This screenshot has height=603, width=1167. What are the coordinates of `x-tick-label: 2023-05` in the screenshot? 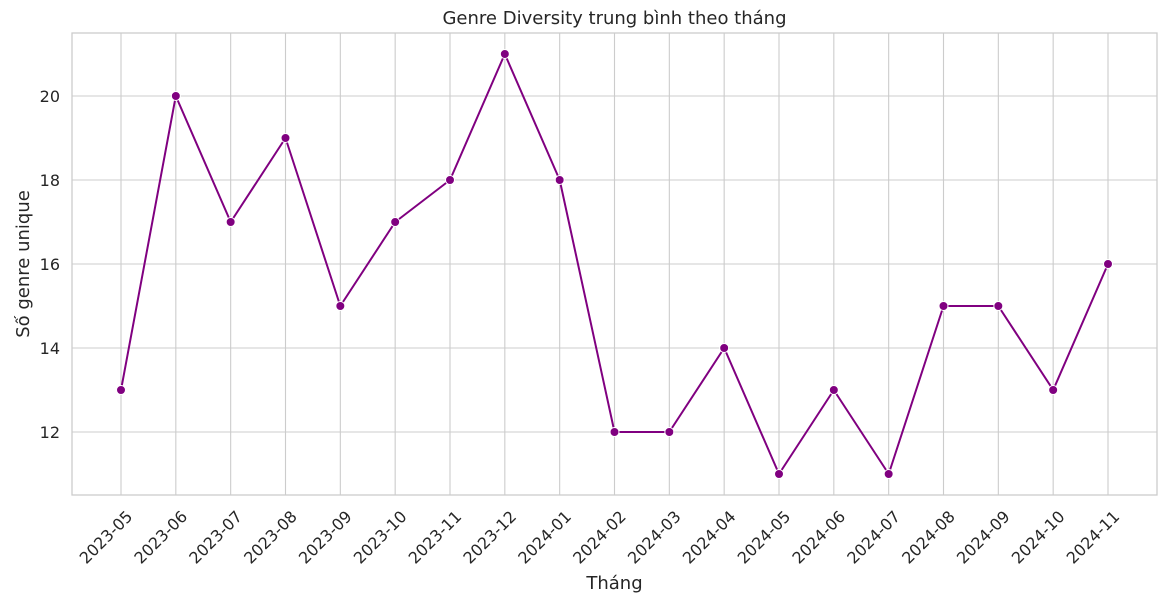 It's located at (106, 537).